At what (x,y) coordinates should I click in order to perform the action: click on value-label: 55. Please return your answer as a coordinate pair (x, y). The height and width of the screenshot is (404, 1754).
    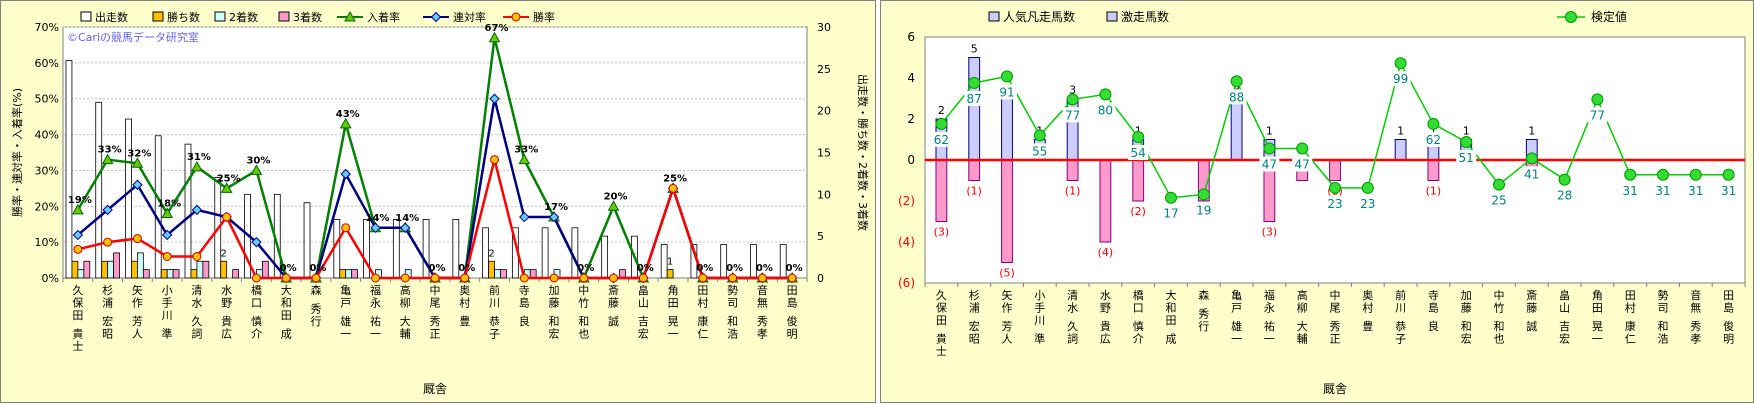
    Looking at the image, I should click on (1039, 151).